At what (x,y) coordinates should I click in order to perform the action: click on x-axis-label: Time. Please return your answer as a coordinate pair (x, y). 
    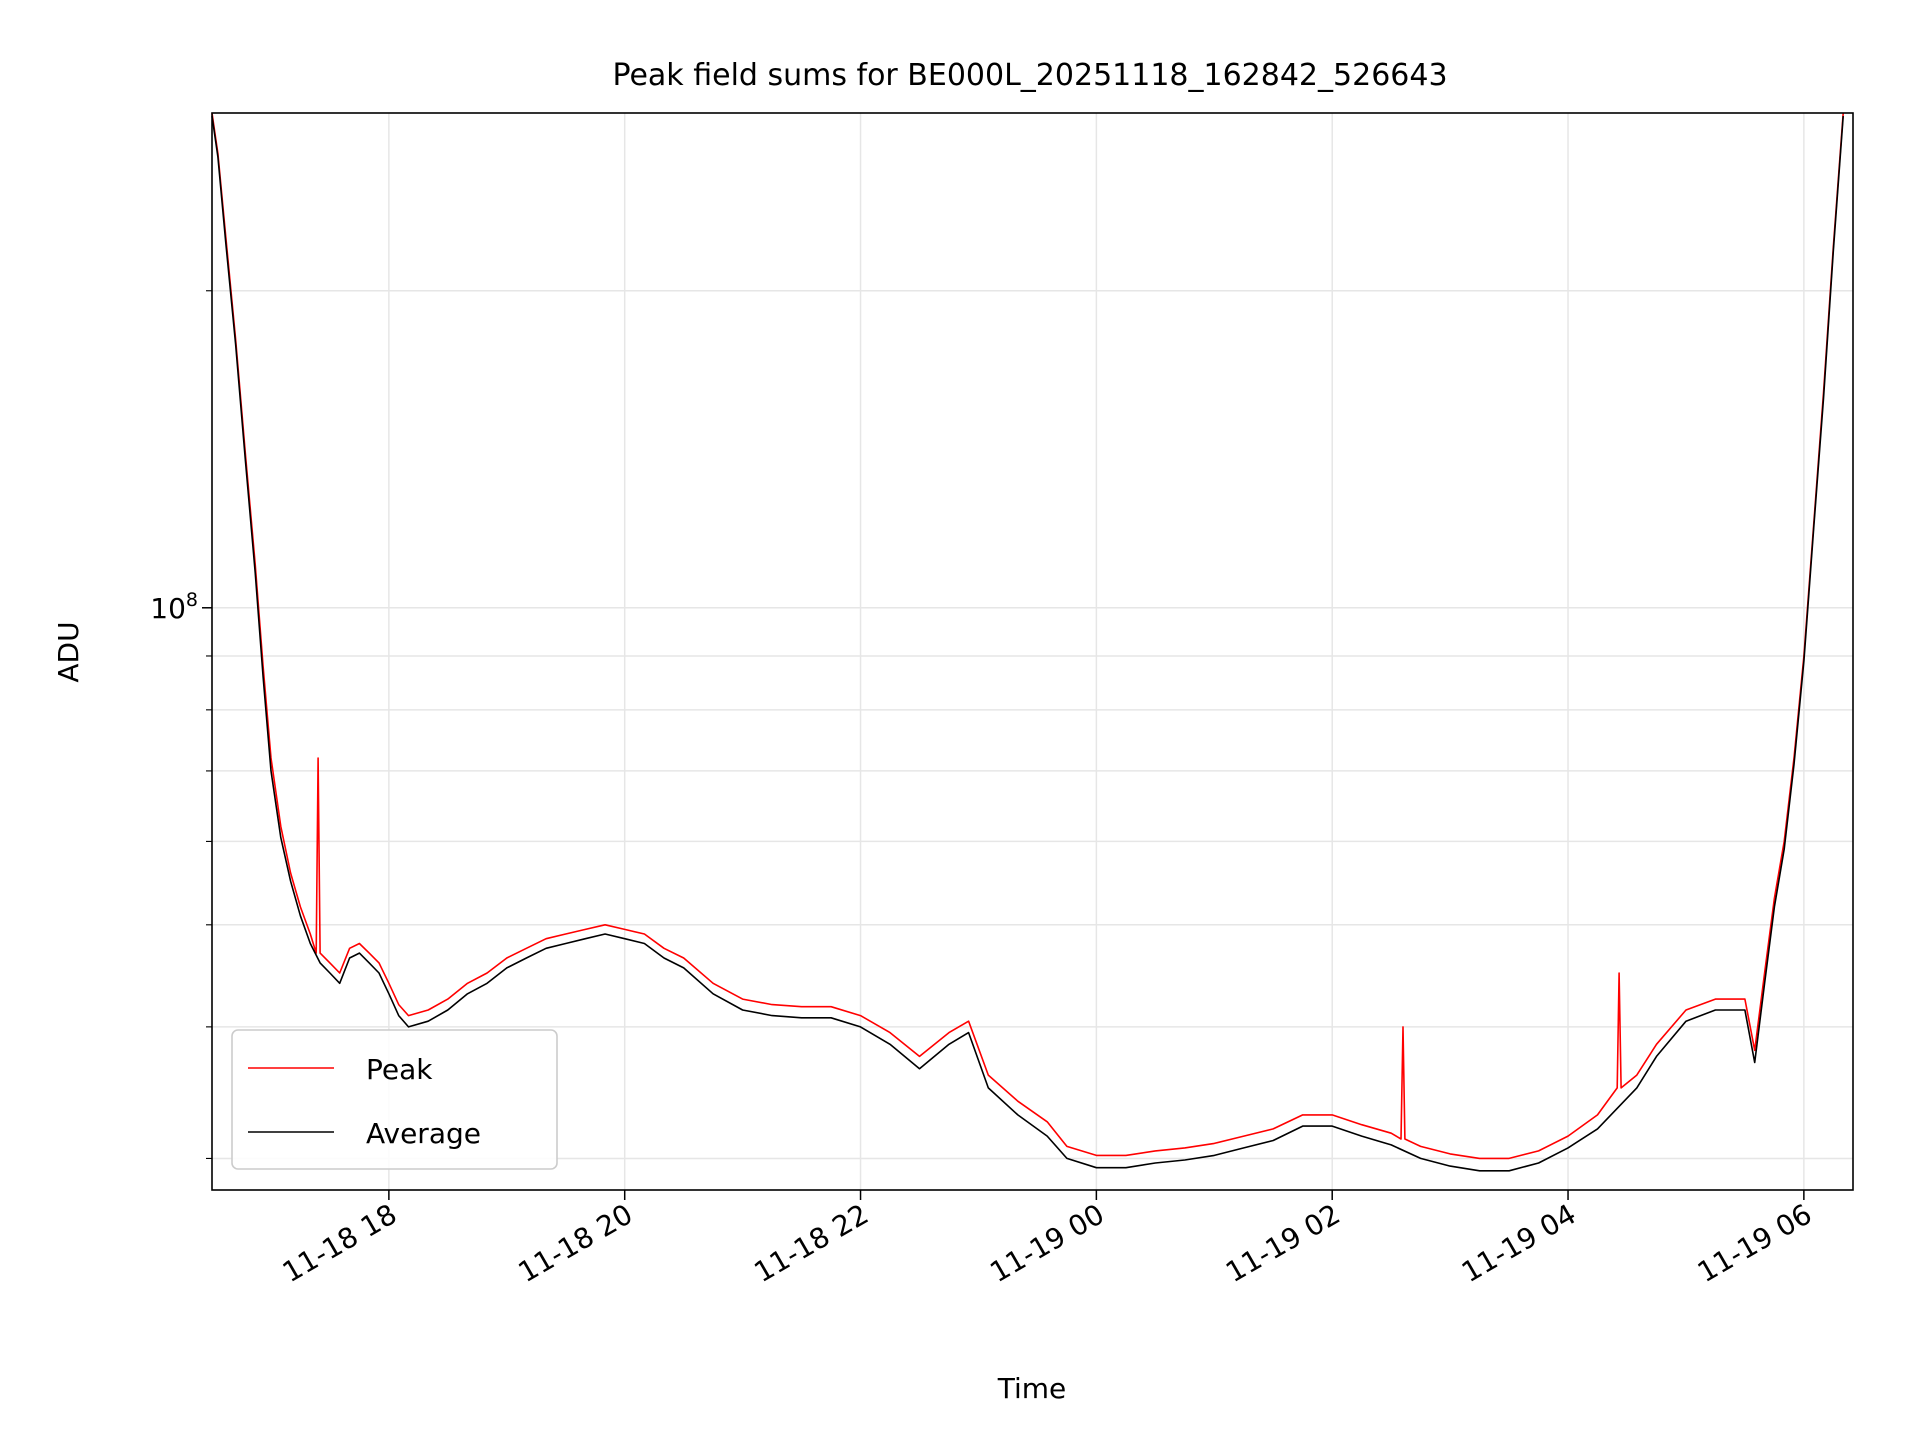
    Looking at the image, I should click on (1032, 1388).